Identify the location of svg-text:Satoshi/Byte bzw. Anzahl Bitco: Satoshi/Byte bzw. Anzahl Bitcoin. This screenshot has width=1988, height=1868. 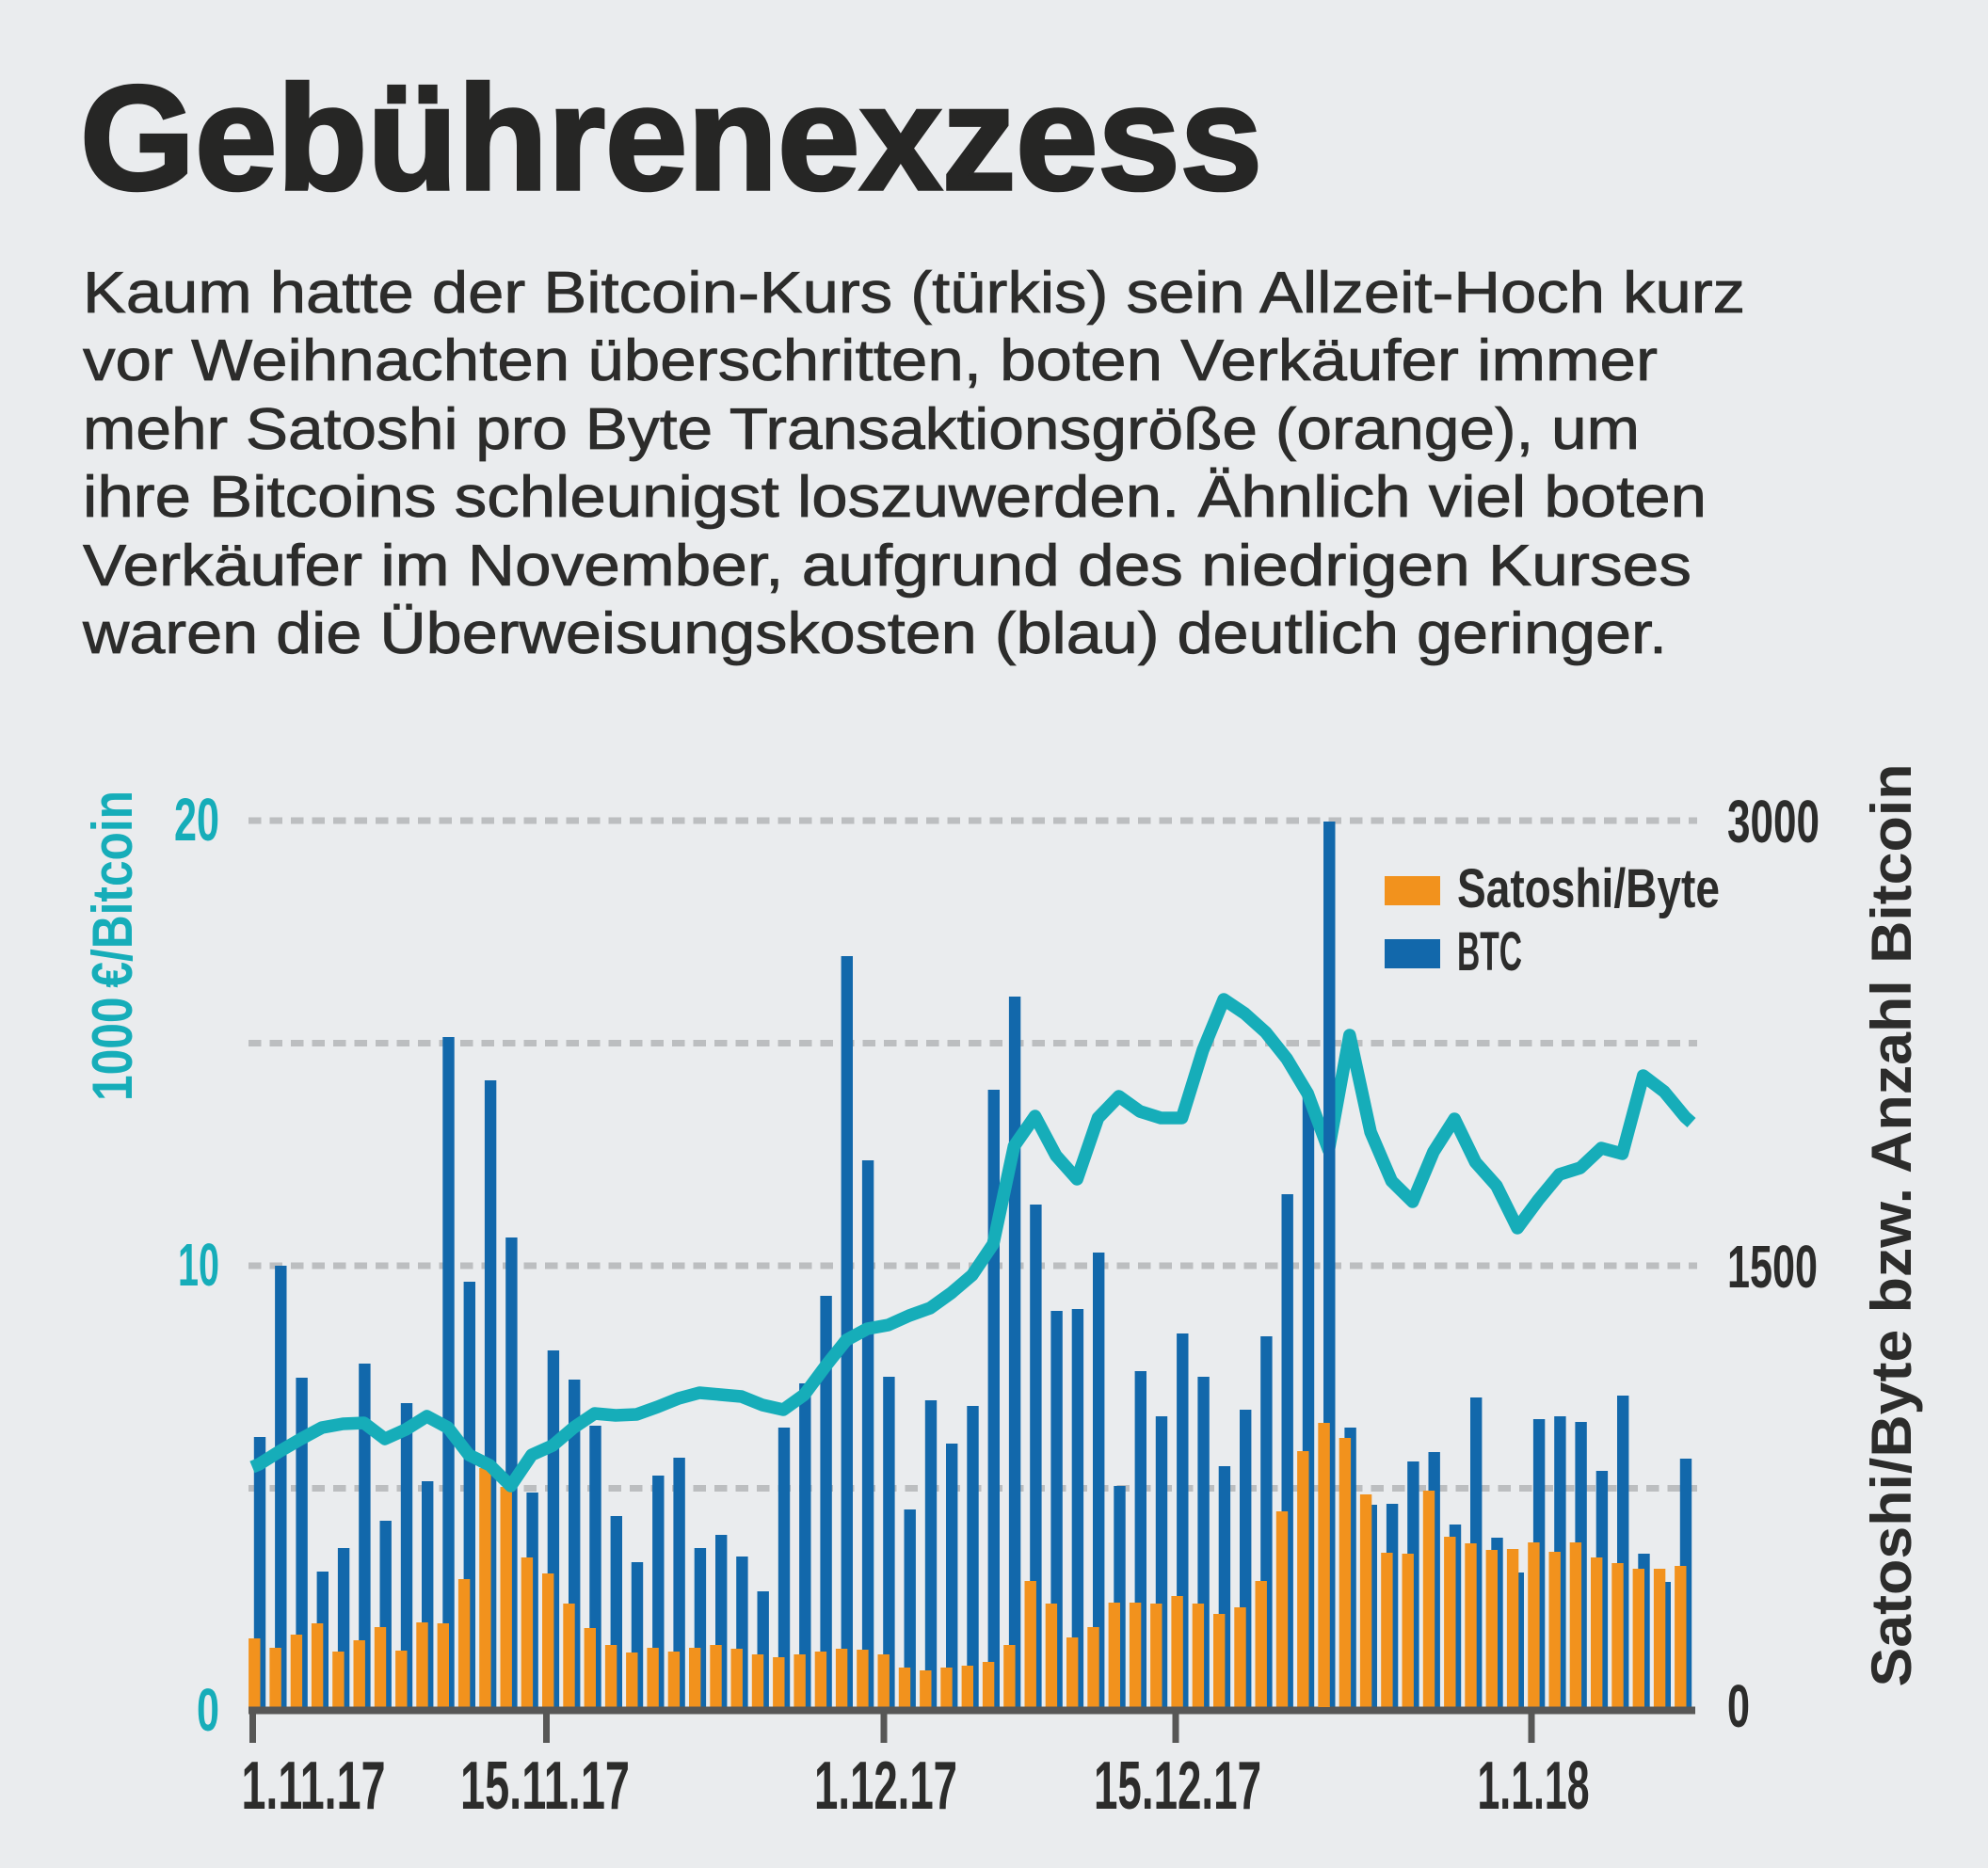
(1892, 1225).